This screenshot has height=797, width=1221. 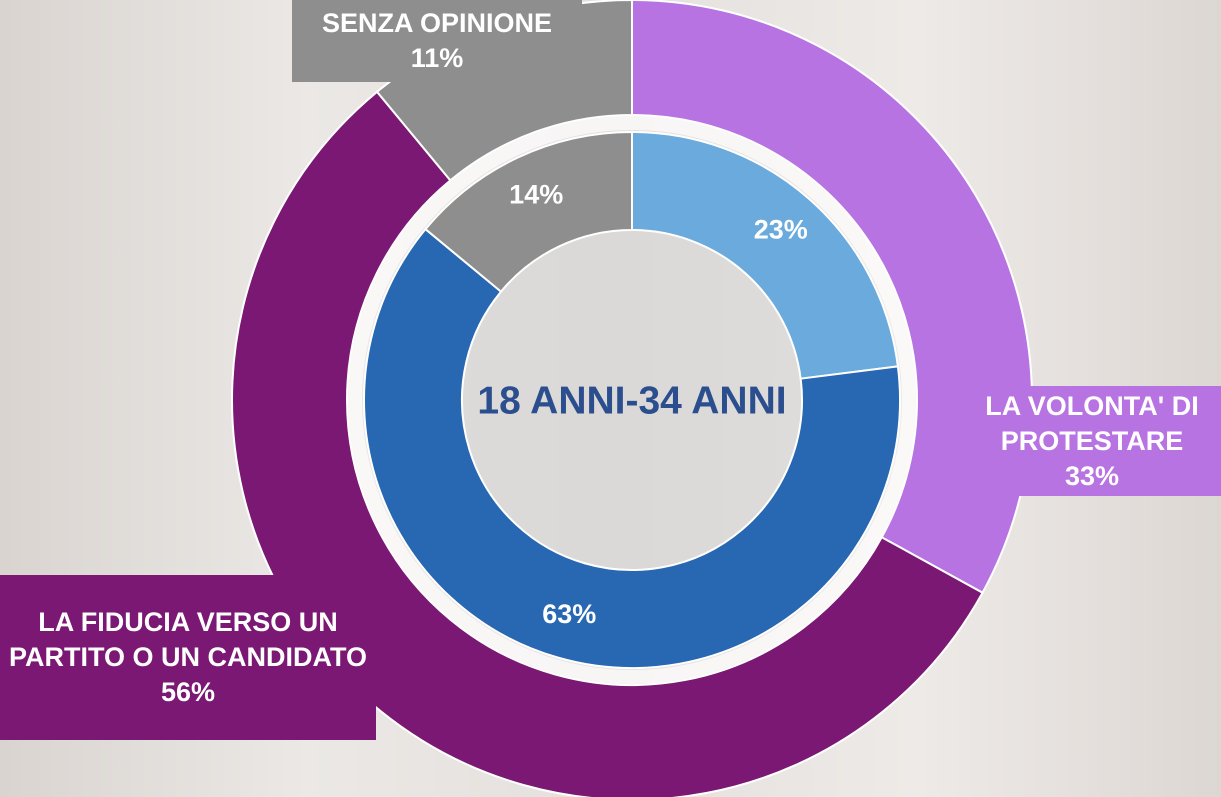 What do you see at coordinates (1092, 423) in the screenshot?
I see `category-name: LA VOLONTA' DI PROTESTARE` at bounding box center [1092, 423].